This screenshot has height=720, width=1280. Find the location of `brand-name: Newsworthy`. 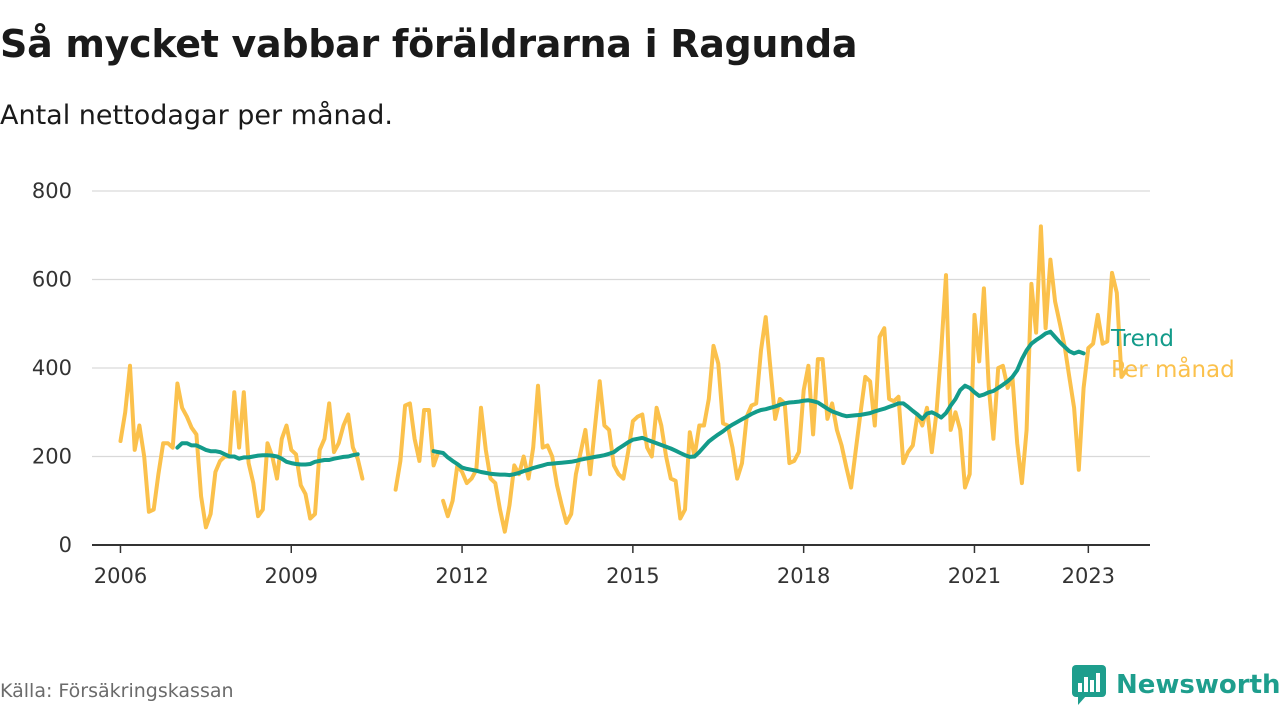

brand-name: Newsworthy is located at coordinates (1198, 685).